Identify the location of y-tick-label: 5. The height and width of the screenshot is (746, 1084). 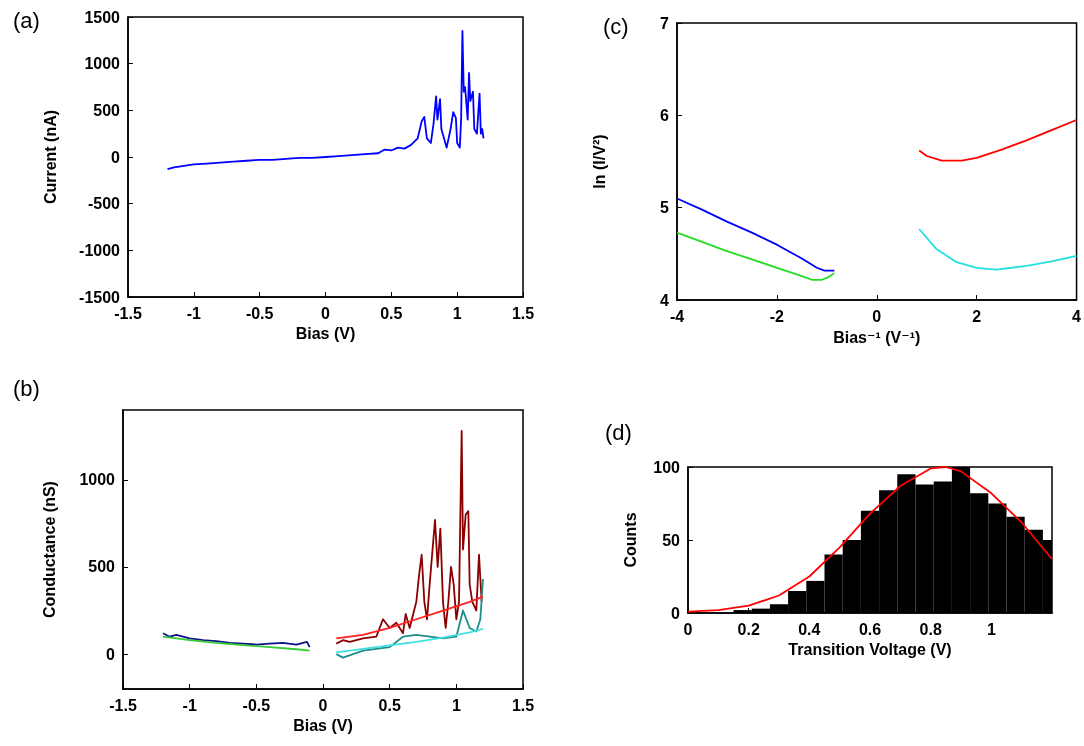
(665, 208).